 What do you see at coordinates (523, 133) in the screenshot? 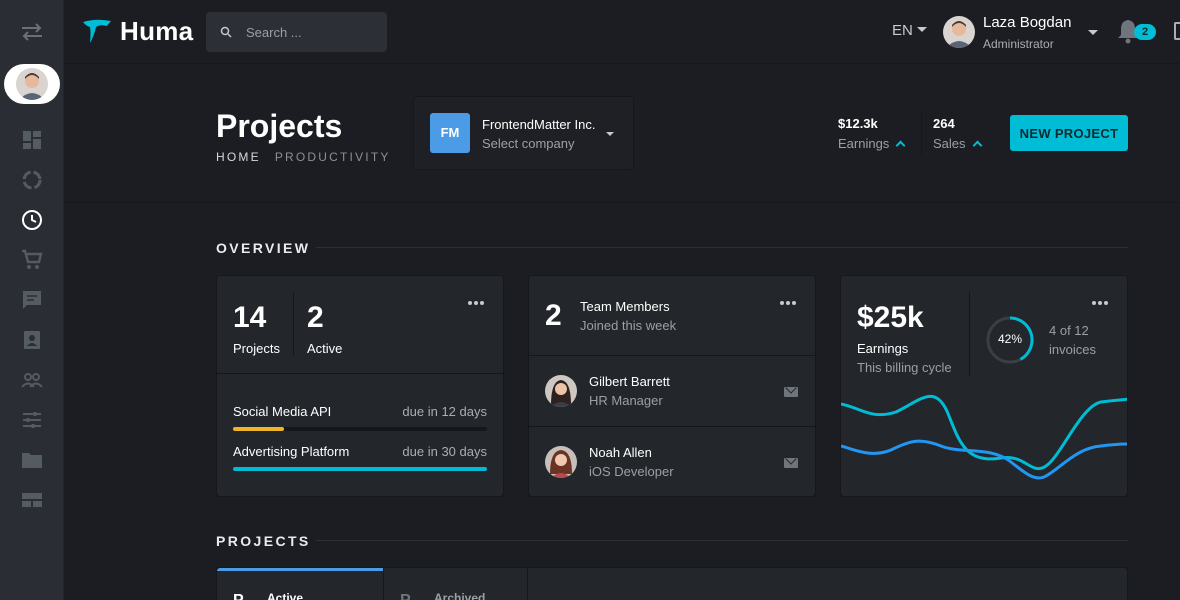
I see `company-selector: FM FrontendMatter Inc. Select company` at bounding box center [523, 133].